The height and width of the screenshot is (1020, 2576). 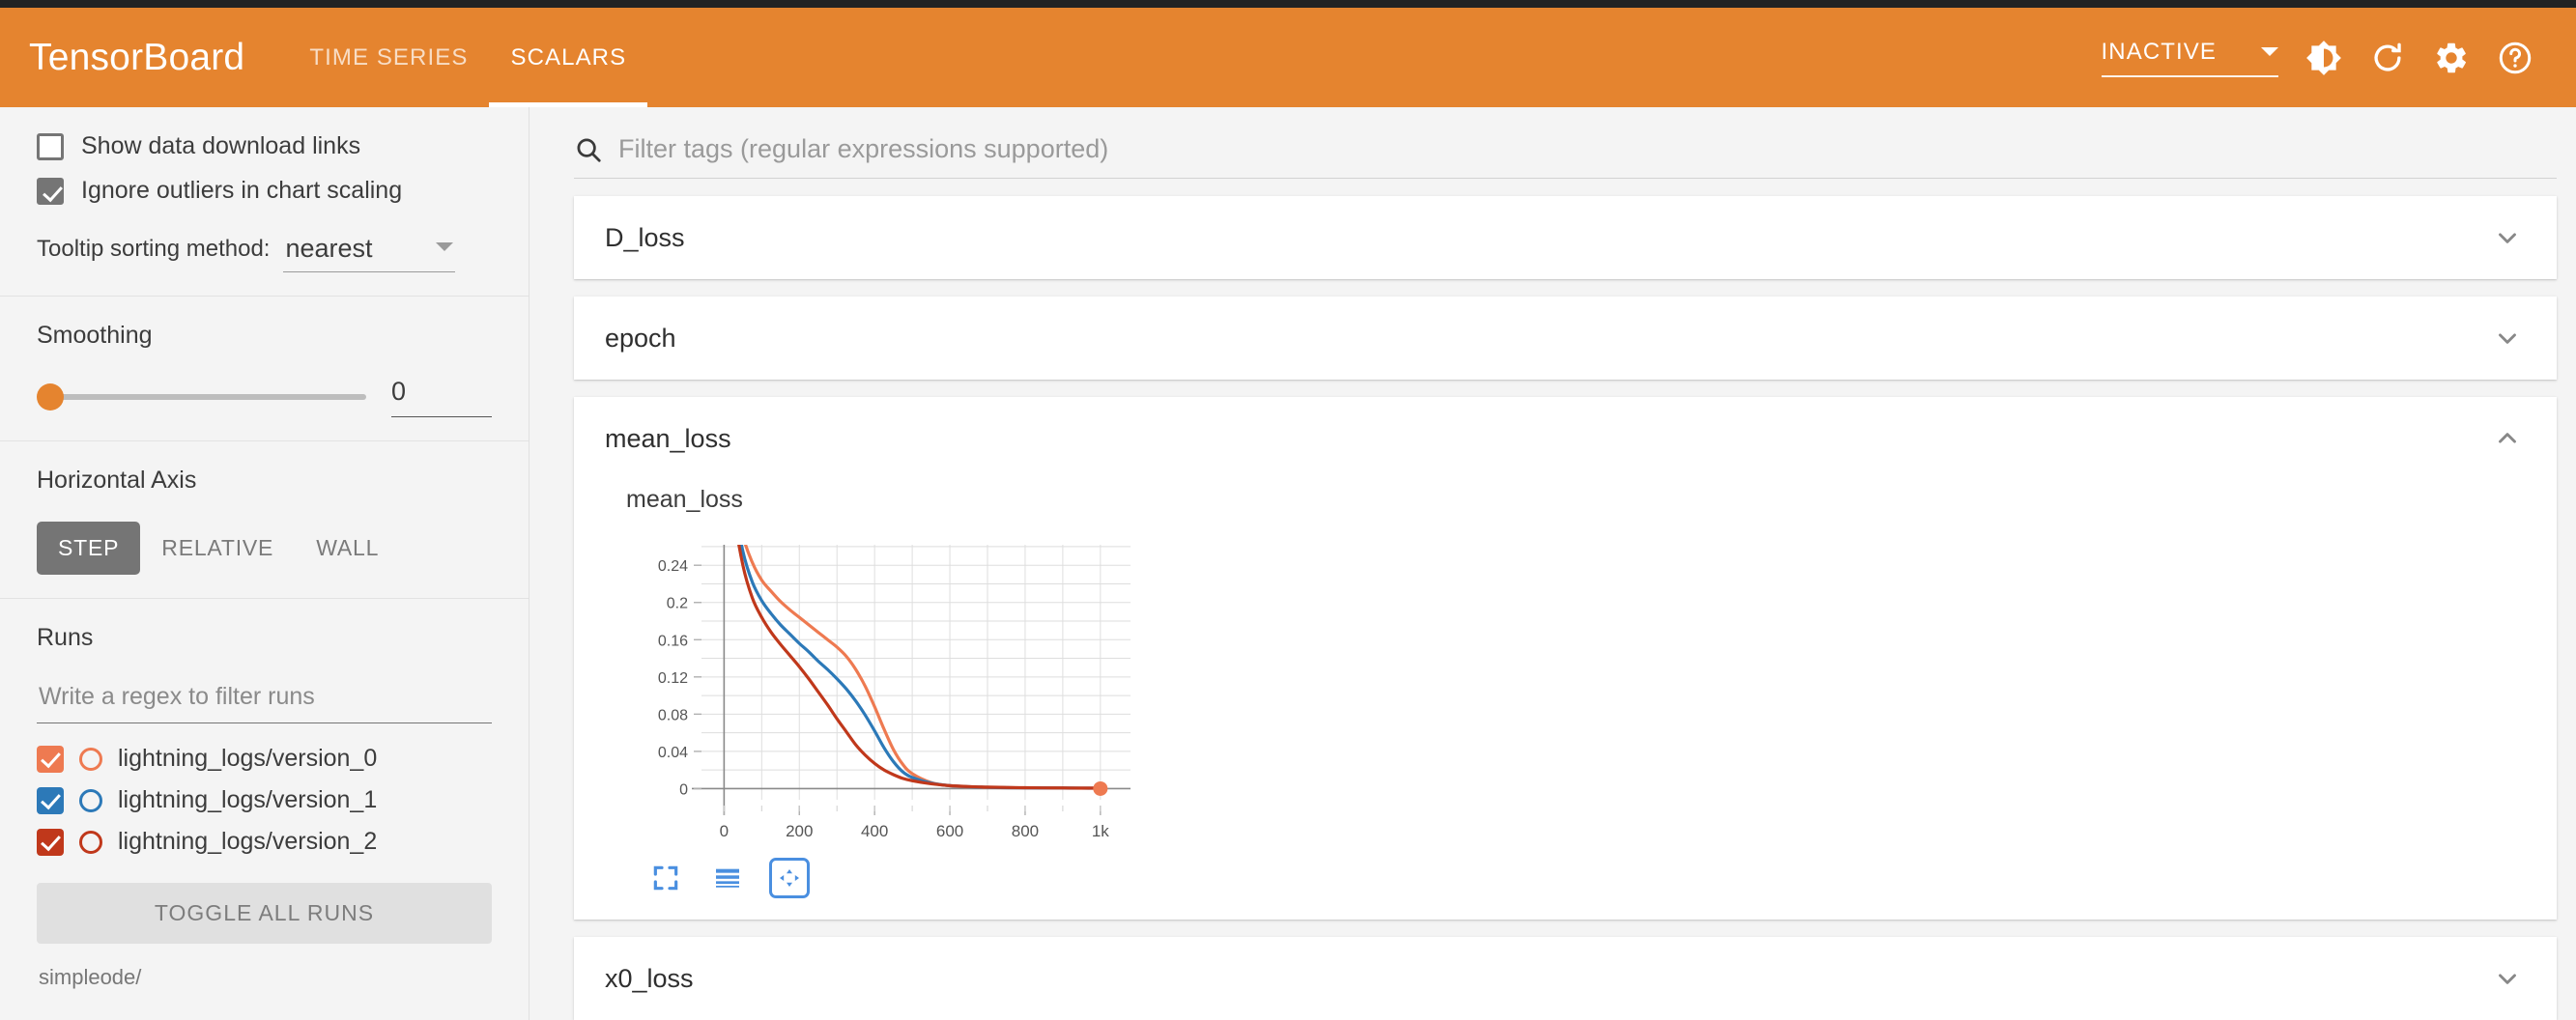 I want to click on data-lines-icon, so click(x=728, y=878).